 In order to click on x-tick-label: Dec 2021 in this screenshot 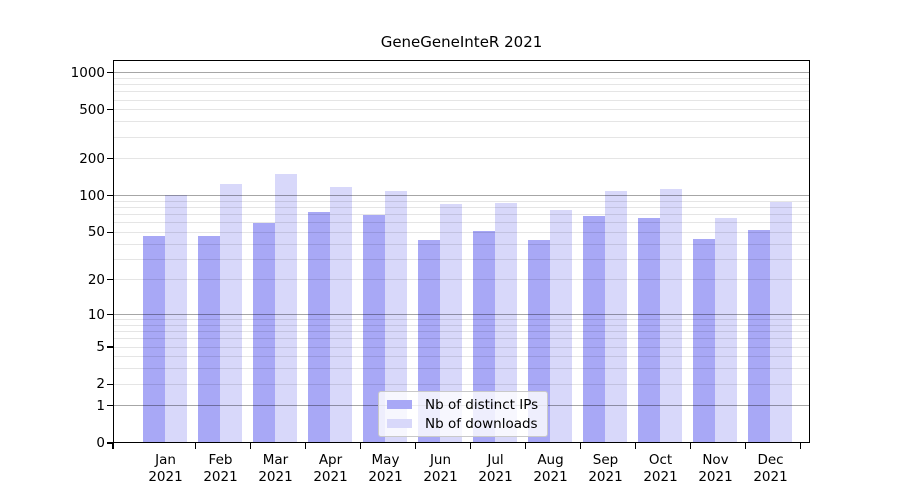, I will do `click(770, 468)`.